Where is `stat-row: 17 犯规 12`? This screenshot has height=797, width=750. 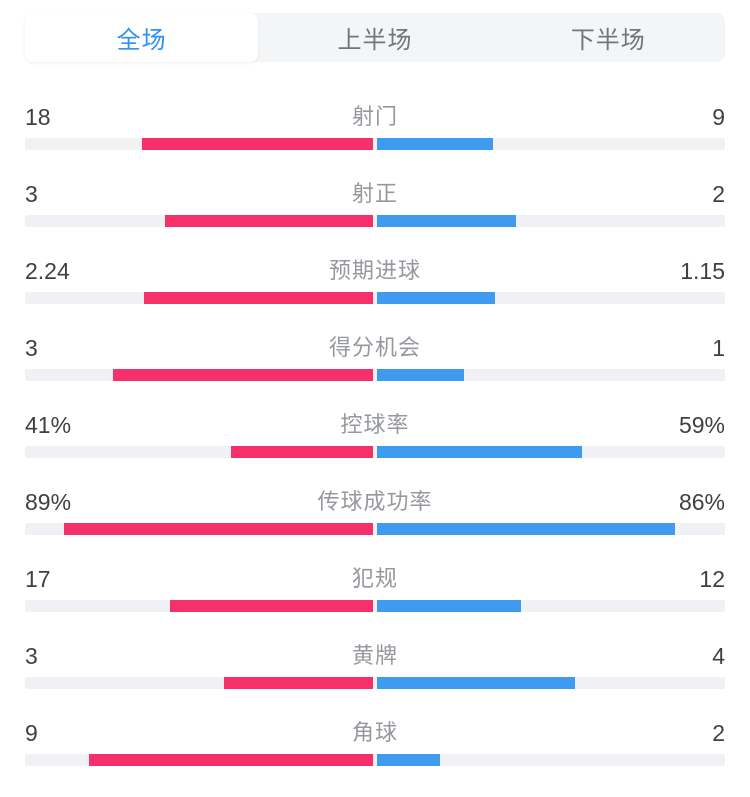
stat-row: 17 犯规 12 is located at coordinates (375, 604).